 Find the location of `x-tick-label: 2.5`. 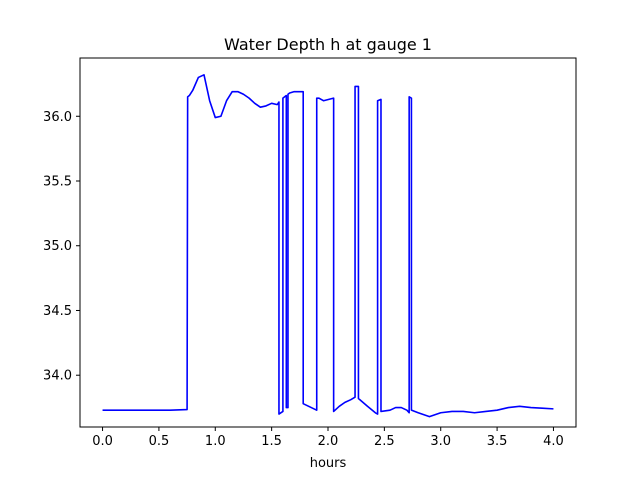

x-tick-label: 2.5 is located at coordinates (384, 441).